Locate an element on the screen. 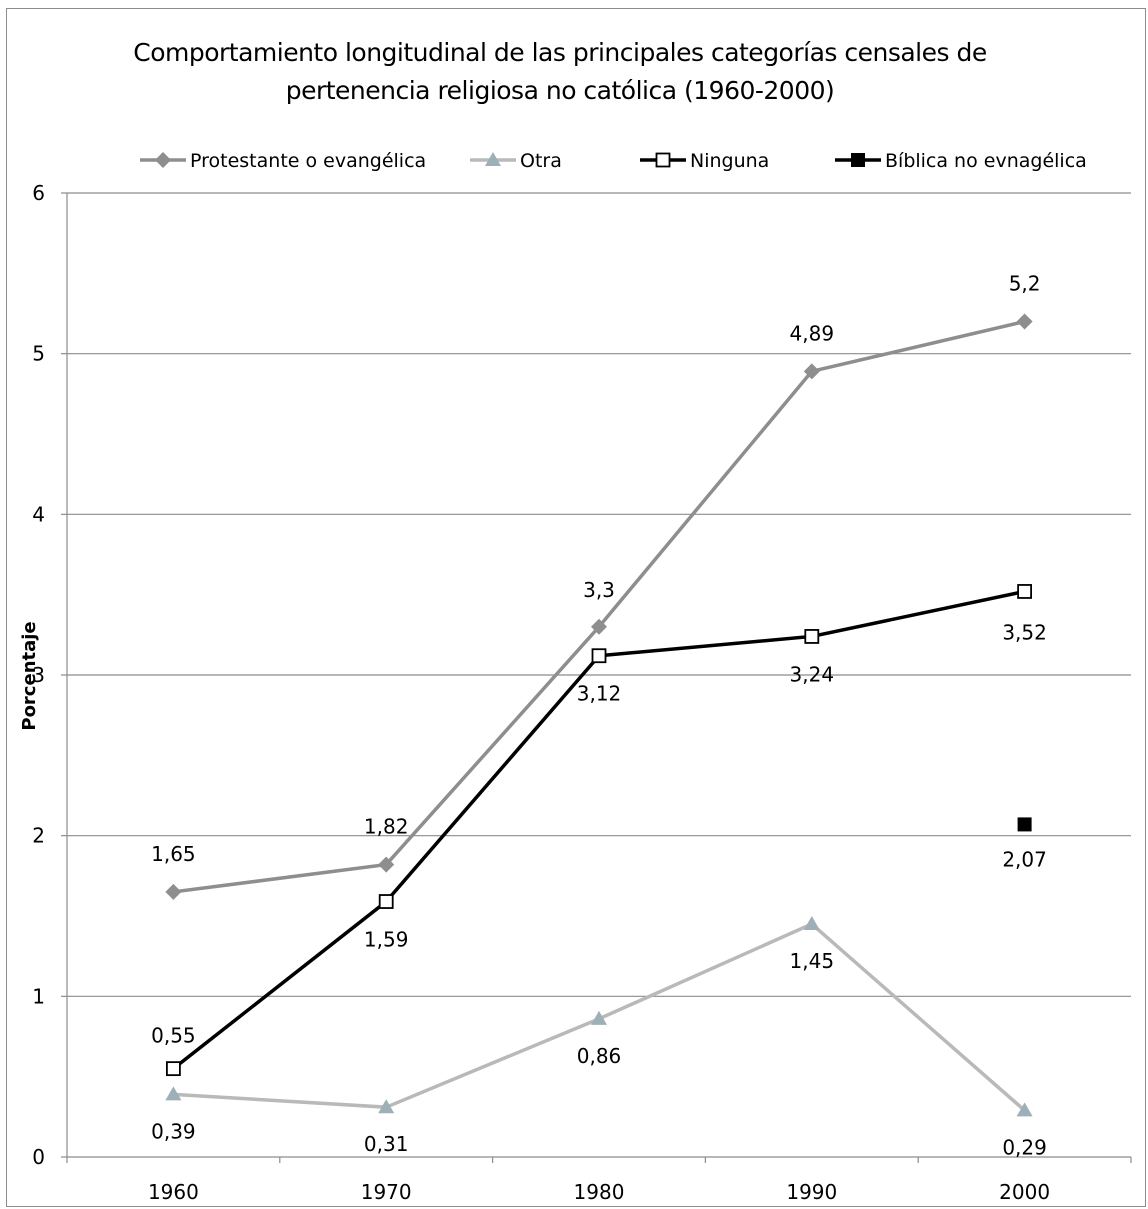 The height and width of the screenshot is (1209, 1148). data-label: 3,3 is located at coordinates (599, 590).